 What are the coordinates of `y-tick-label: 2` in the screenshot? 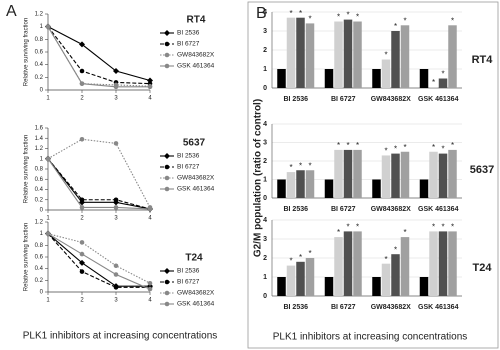 It's located at (265, 258).